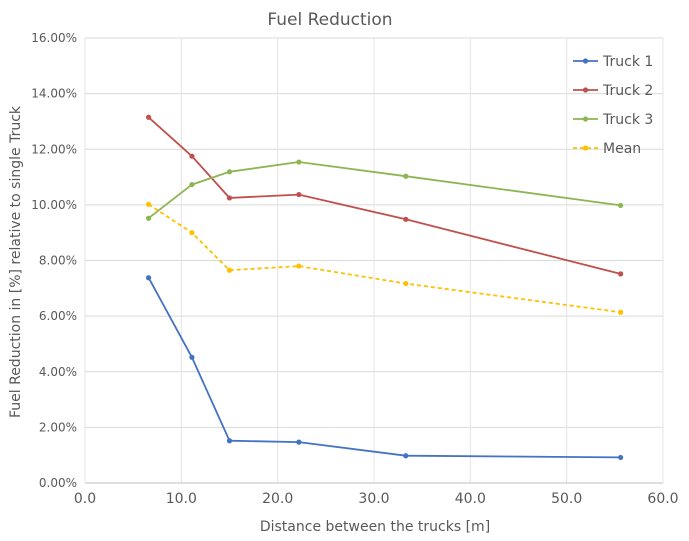 The image size is (689, 541). What do you see at coordinates (384, 258) in the screenshot?
I see `series-line-mean` at bounding box center [384, 258].